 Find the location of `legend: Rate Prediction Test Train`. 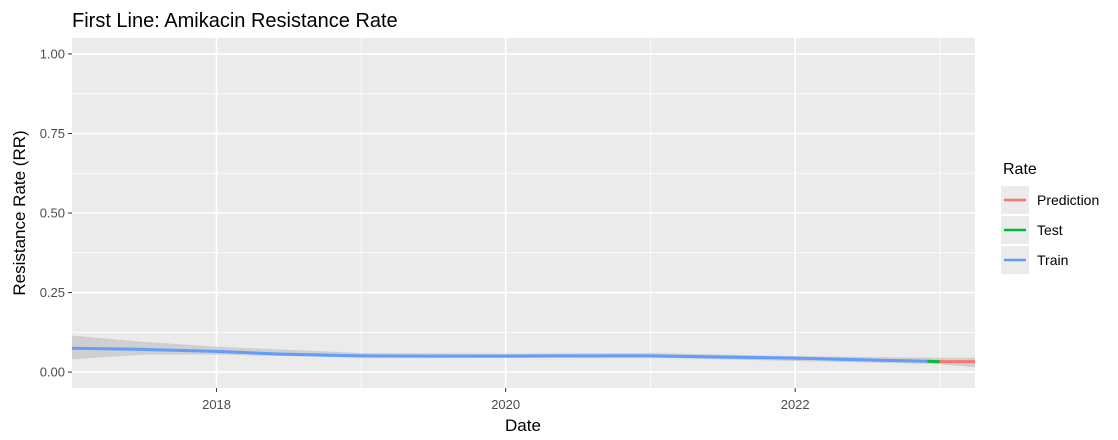

legend: Rate Prediction Test Train is located at coordinates (1050, 217).